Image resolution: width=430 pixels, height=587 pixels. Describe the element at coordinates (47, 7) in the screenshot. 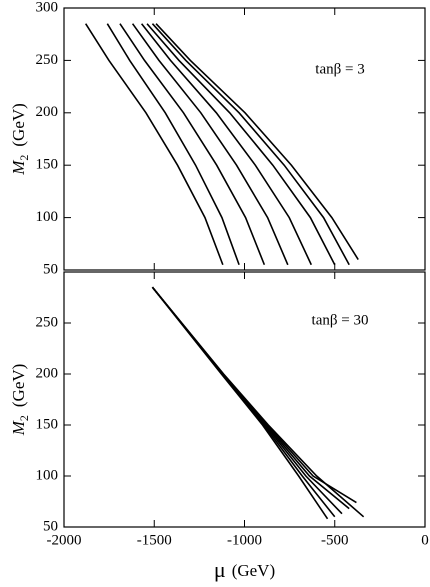

I see `y-tick-label: 300` at that location.